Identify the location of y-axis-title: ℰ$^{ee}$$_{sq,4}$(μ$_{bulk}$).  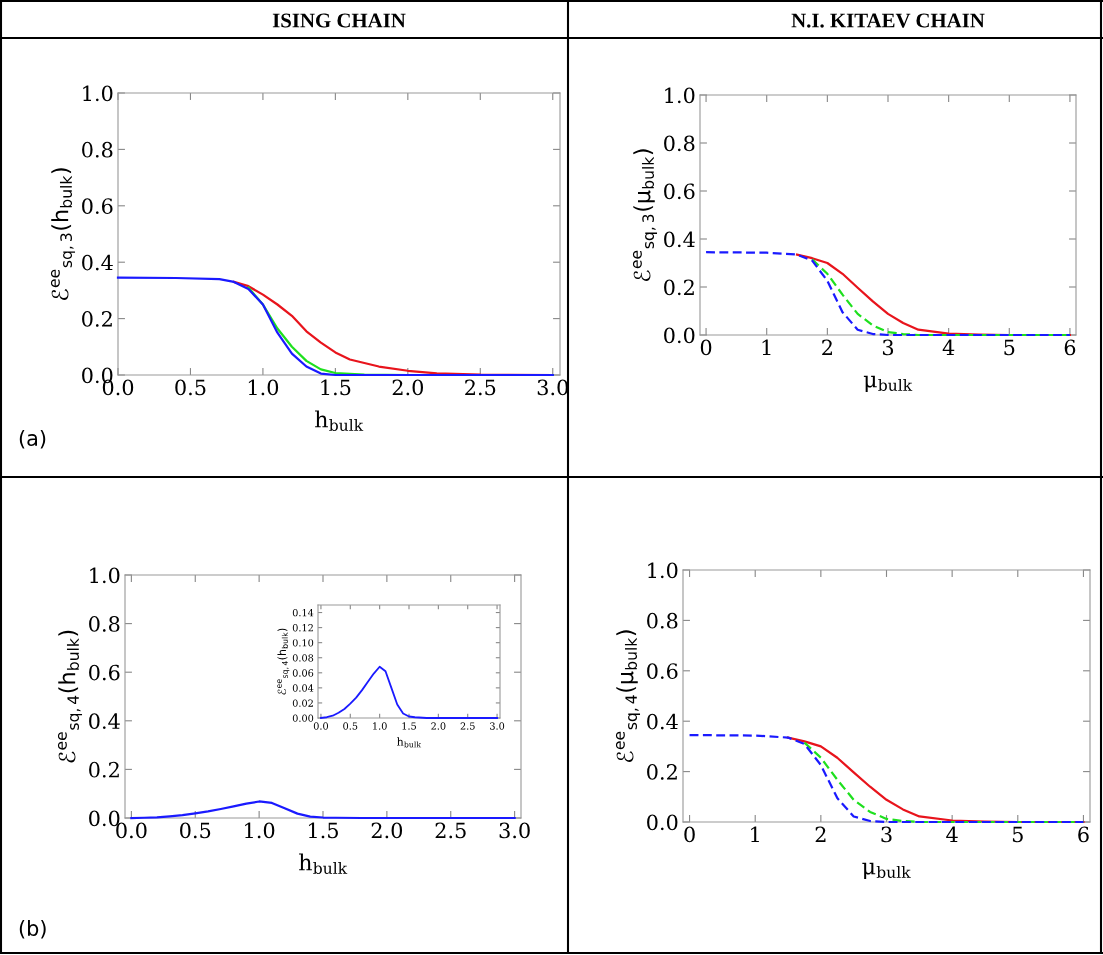
(628, 696).